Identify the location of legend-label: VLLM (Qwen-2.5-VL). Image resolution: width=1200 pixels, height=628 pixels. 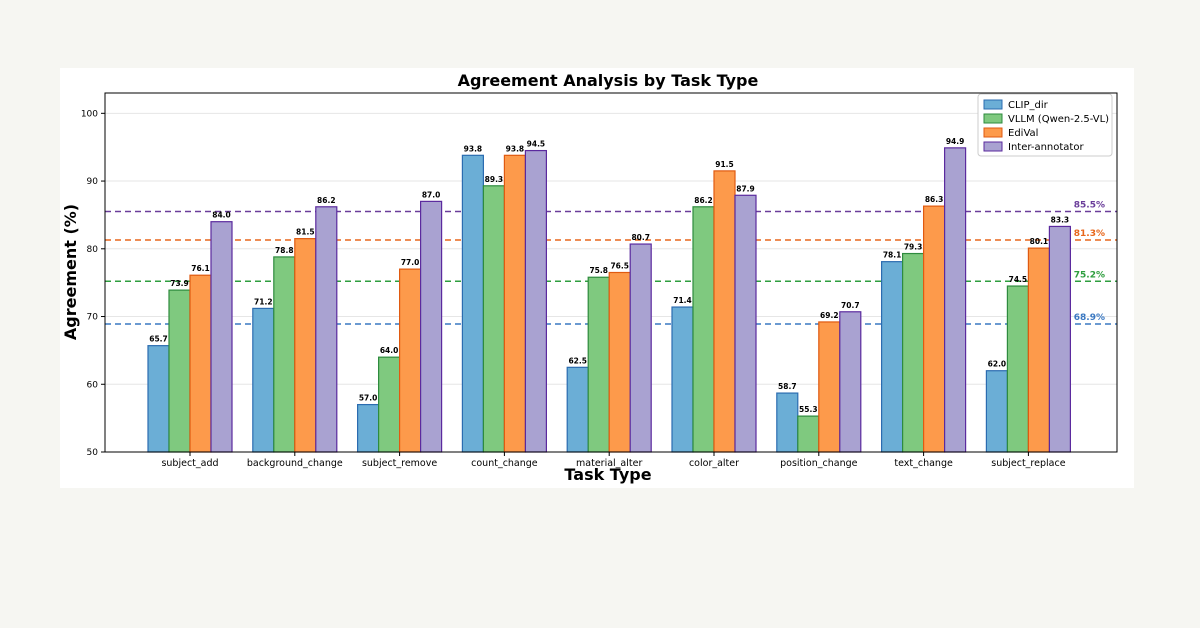
(1058, 119).